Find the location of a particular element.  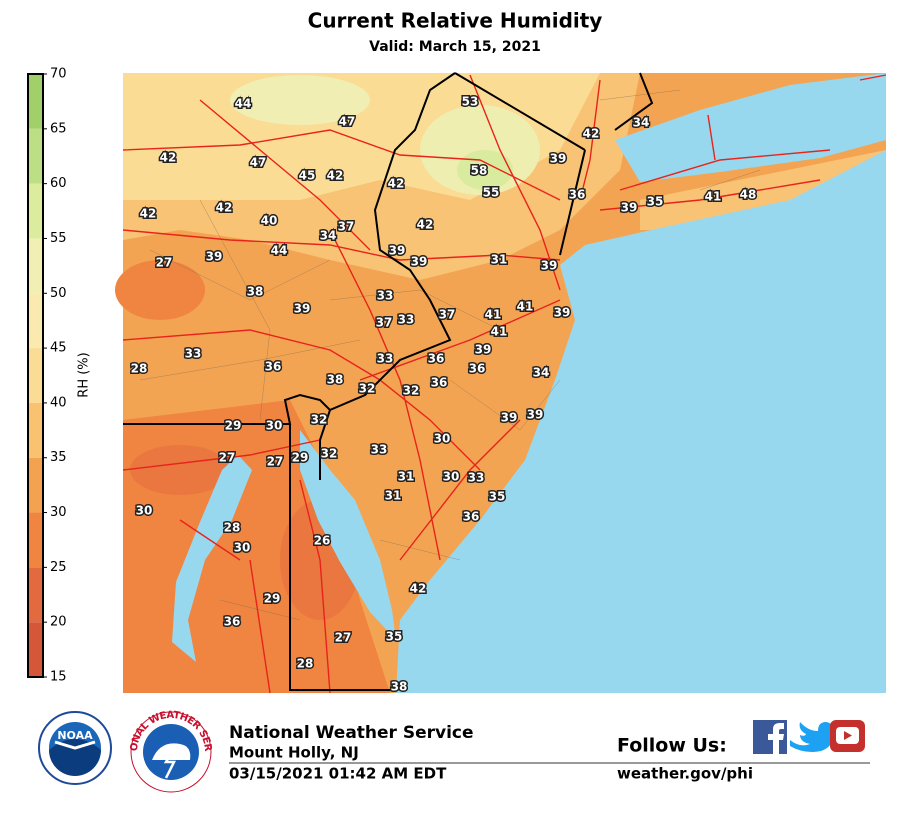

colorbar-tick-label: 65 is located at coordinates (58, 128).